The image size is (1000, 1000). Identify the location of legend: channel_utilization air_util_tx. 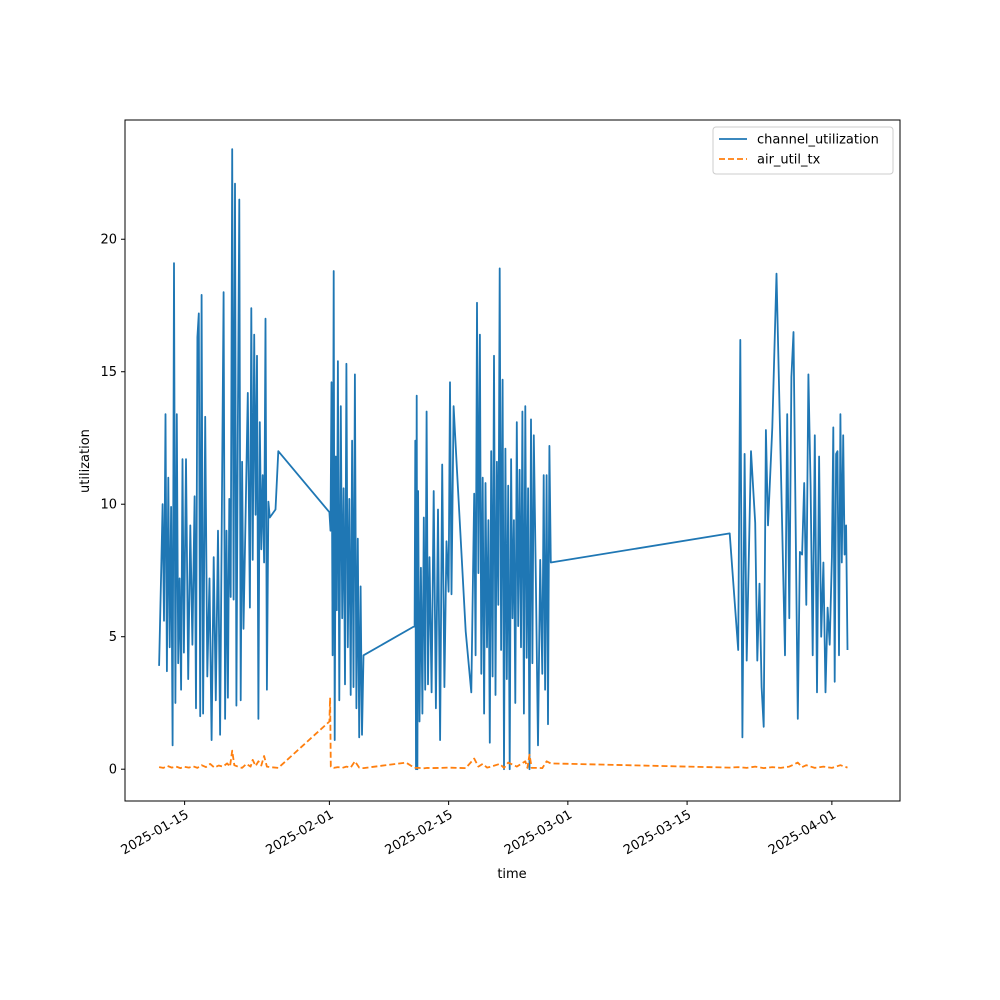
(803, 150).